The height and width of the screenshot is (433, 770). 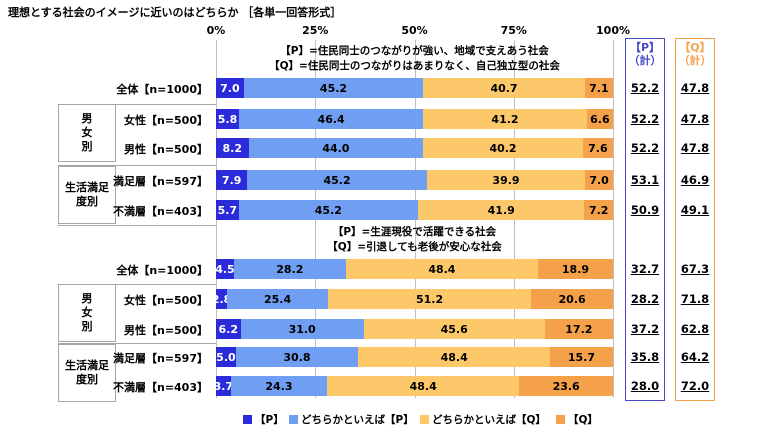 I want to click on p-sum-column-box, so click(x=645, y=219).